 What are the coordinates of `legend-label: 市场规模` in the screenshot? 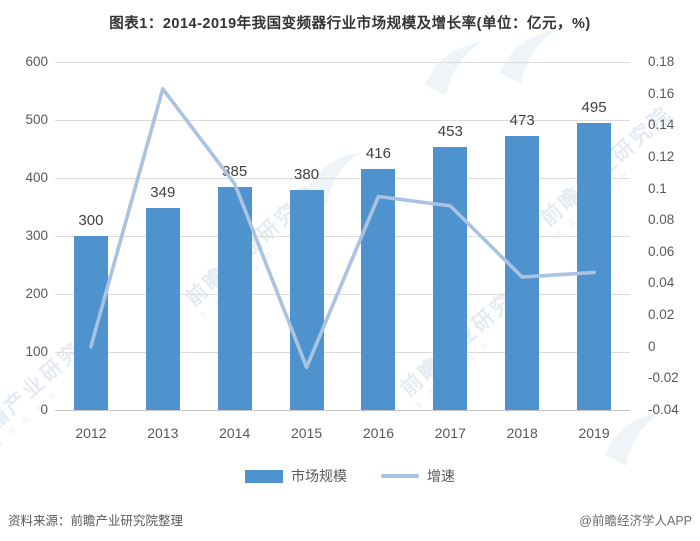 It's located at (319, 476).